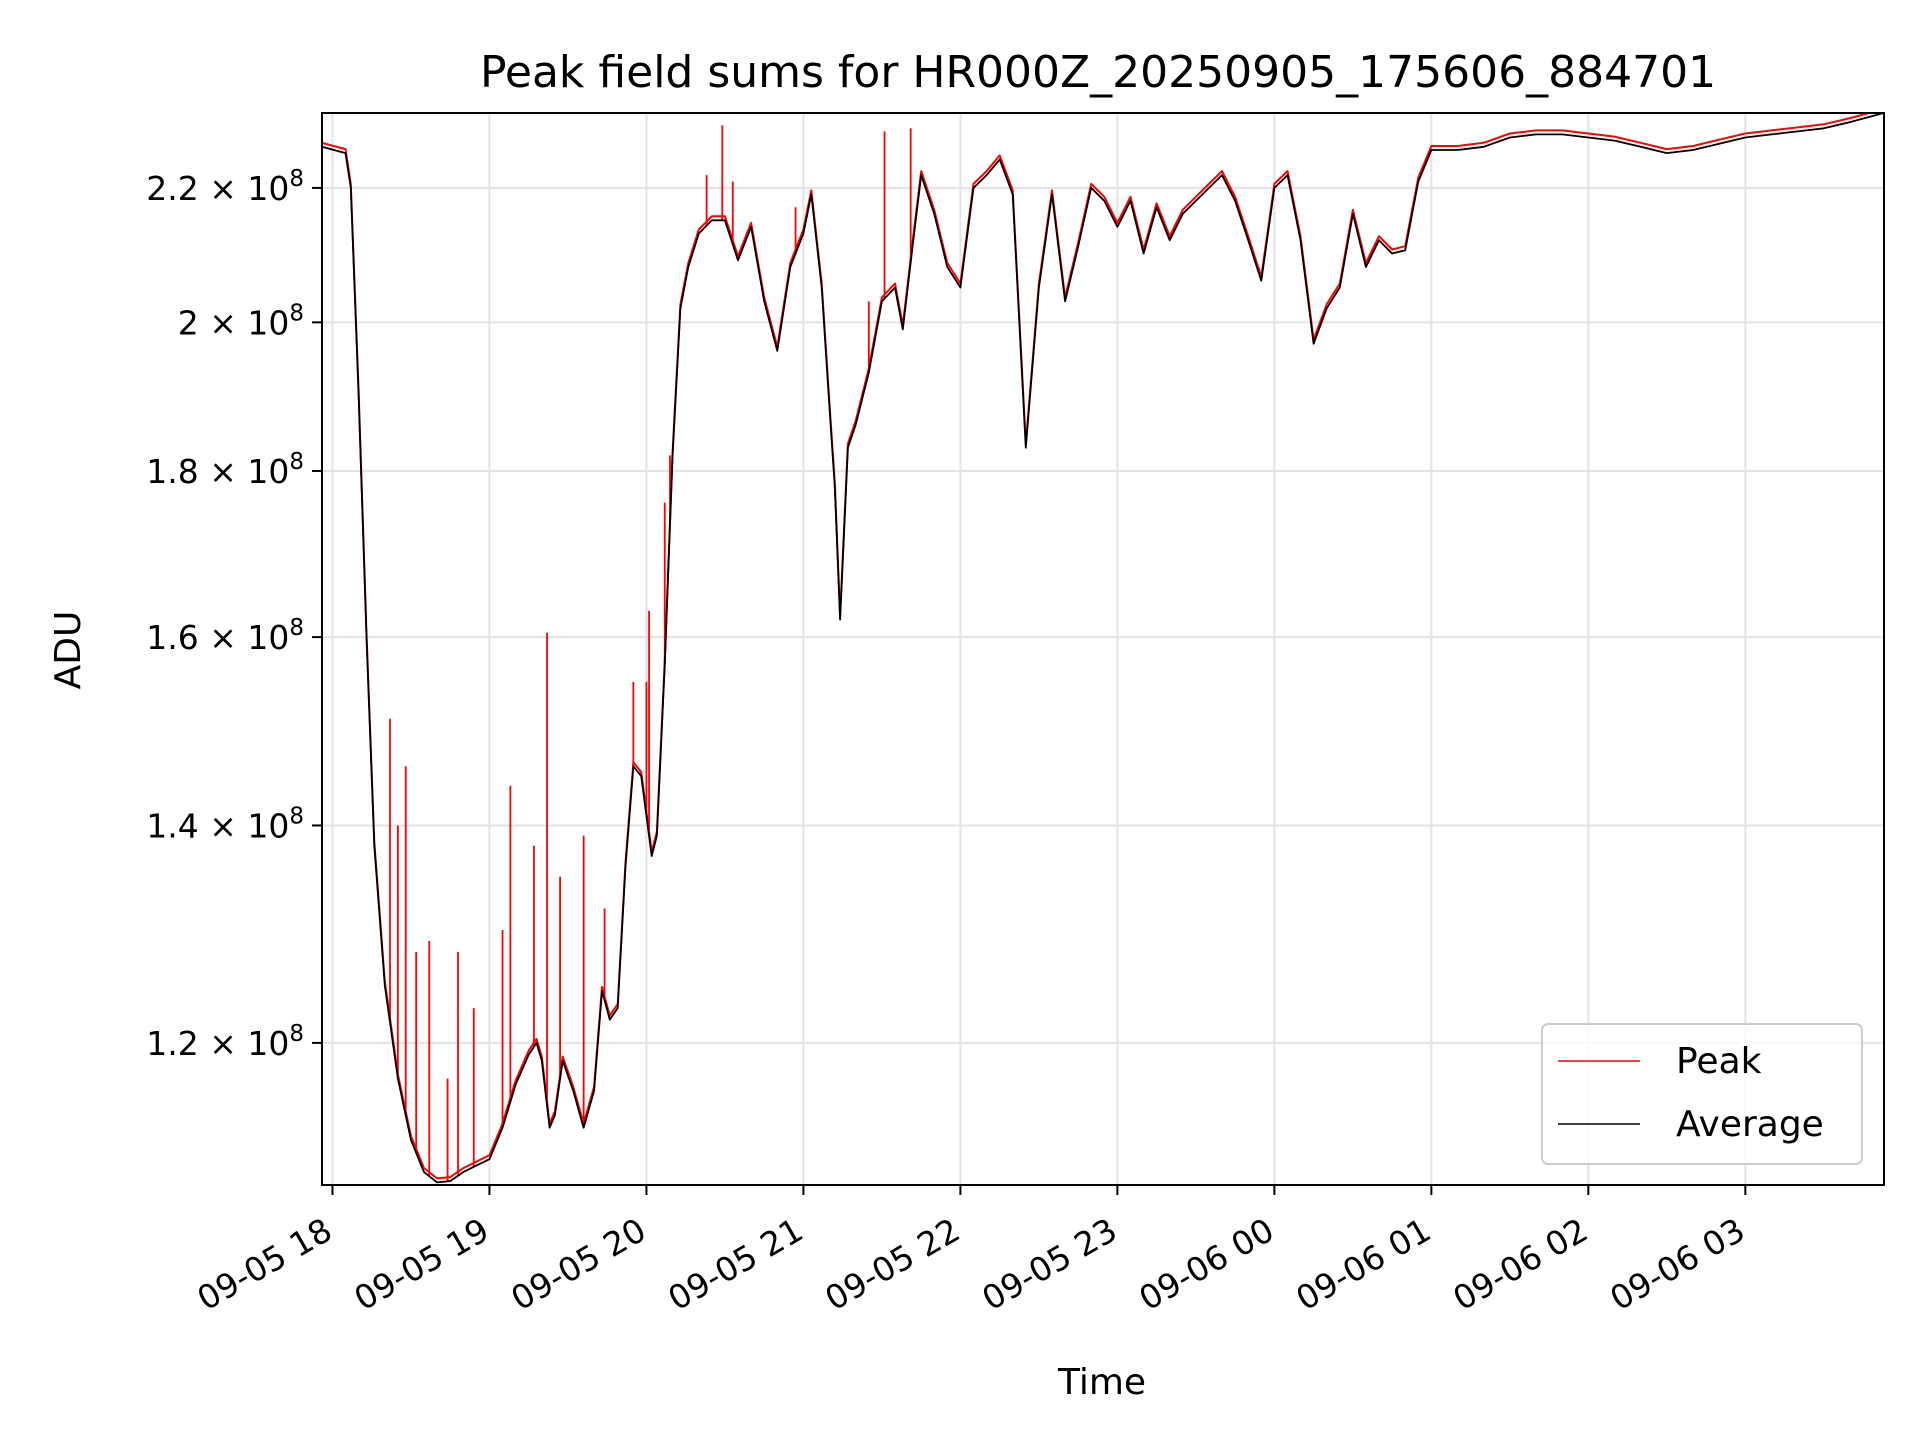  I want to click on legend-label-average: Average, so click(1750, 1124).